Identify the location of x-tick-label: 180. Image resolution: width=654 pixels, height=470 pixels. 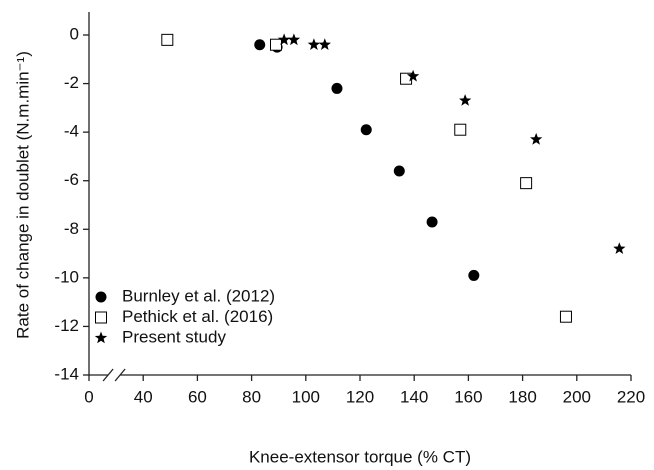
(522, 396).